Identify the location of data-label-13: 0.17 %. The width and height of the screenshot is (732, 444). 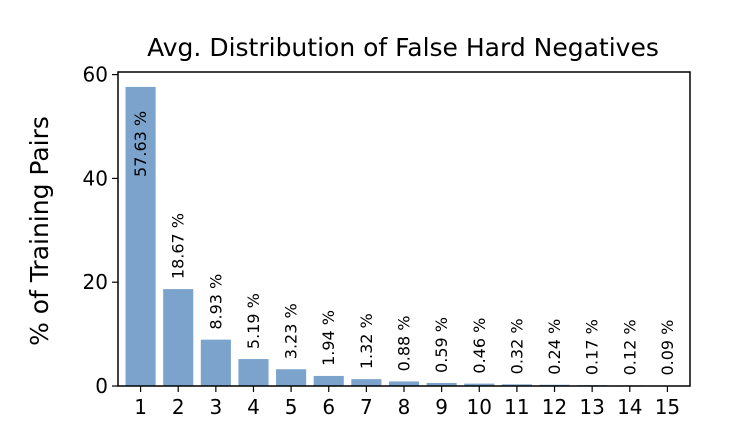
(592, 347).